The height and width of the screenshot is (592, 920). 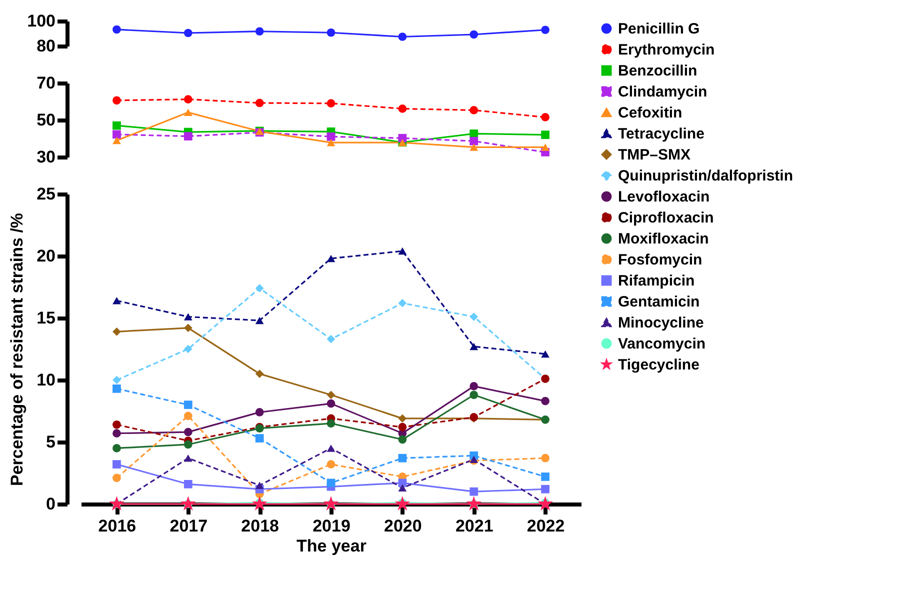 I want to click on legend-label: Tetracycline, so click(x=661, y=134).